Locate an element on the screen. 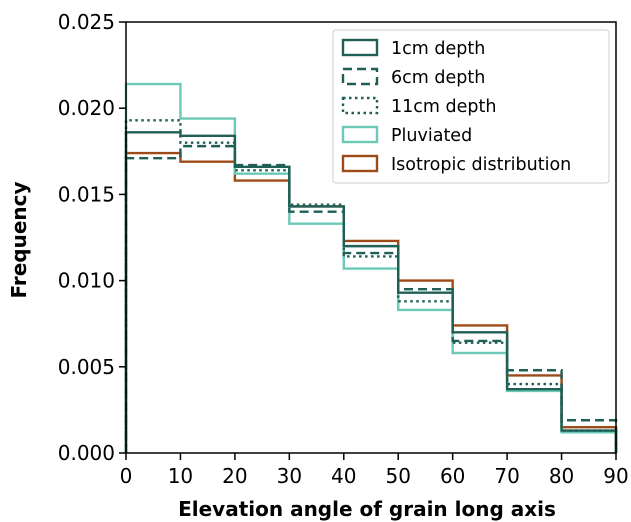  legend-box is located at coordinates (471, 106).